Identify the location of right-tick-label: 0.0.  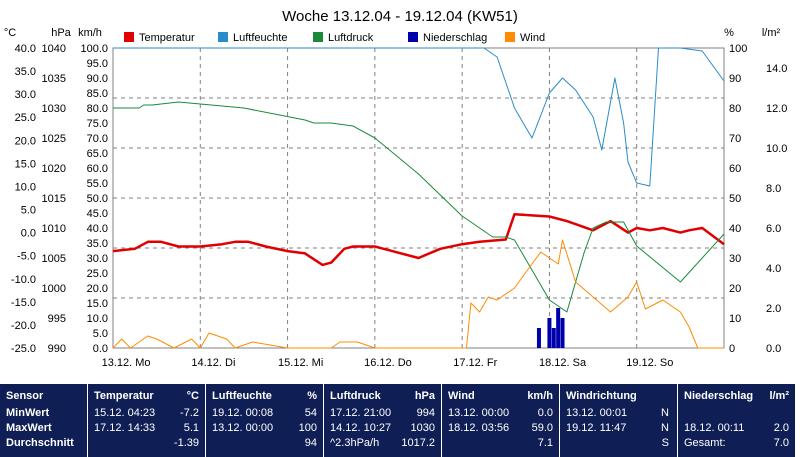
(773, 349).